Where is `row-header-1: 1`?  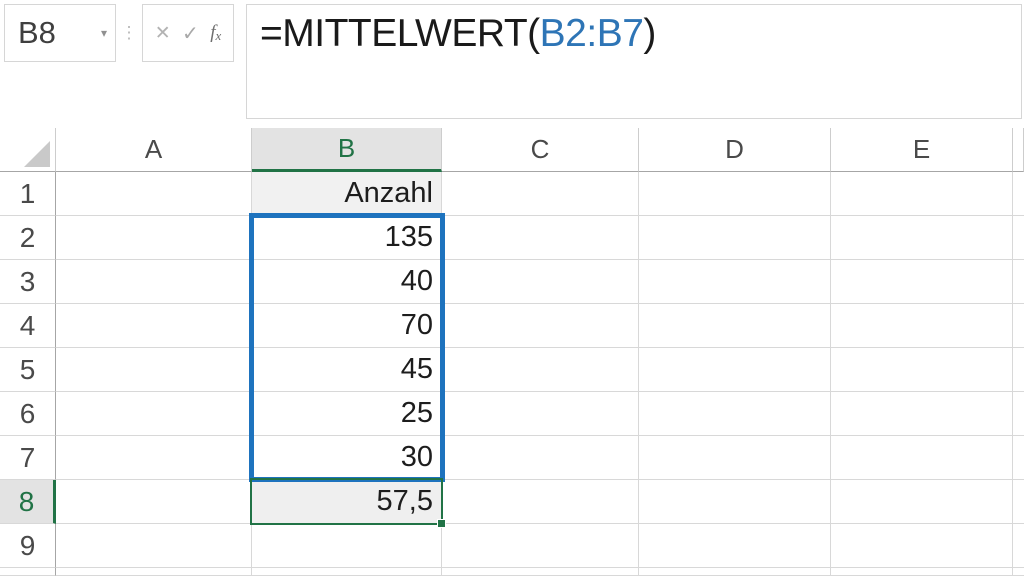 row-header-1: 1 is located at coordinates (28, 194).